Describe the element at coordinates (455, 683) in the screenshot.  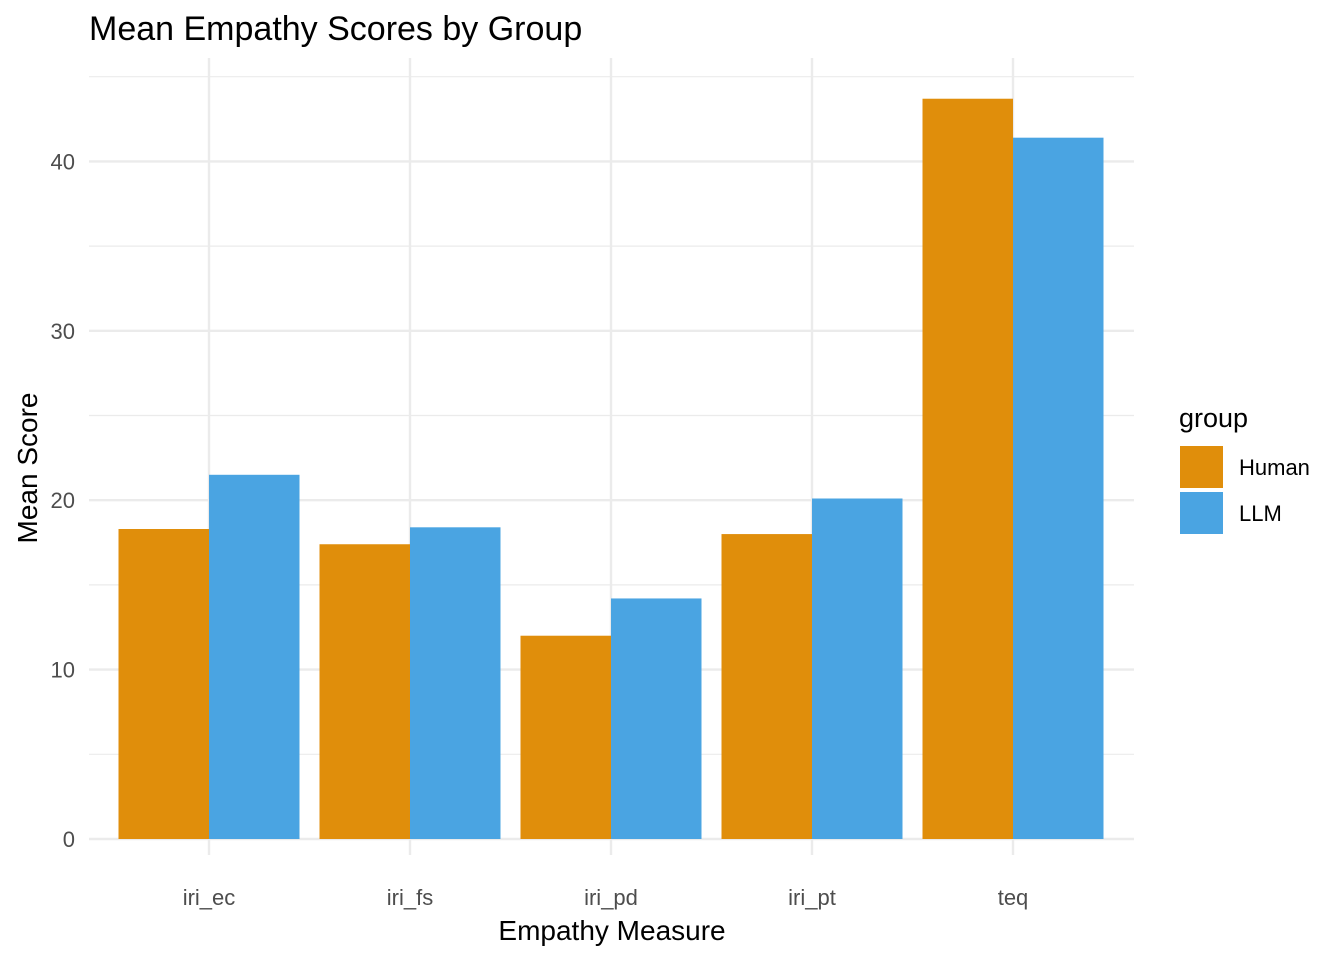
I see `bar-llm-iri_fs` at that location.